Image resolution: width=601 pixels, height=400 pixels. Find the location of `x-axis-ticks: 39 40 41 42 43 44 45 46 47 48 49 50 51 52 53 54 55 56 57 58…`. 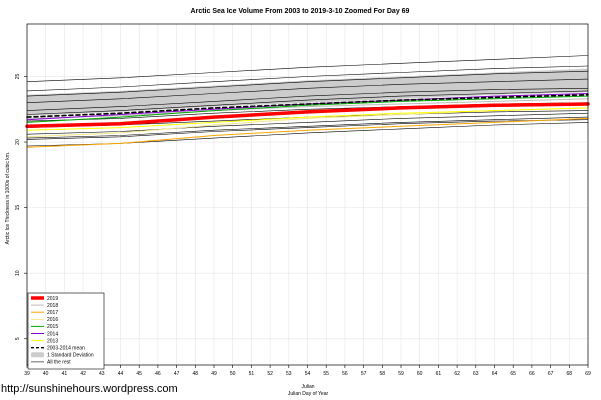

x-axis-ticks: 39 40 41 42 43 44 45 46 47 48 49 50 51 52 53 54 55 56 57 58… is located at coordinates (307, 371).